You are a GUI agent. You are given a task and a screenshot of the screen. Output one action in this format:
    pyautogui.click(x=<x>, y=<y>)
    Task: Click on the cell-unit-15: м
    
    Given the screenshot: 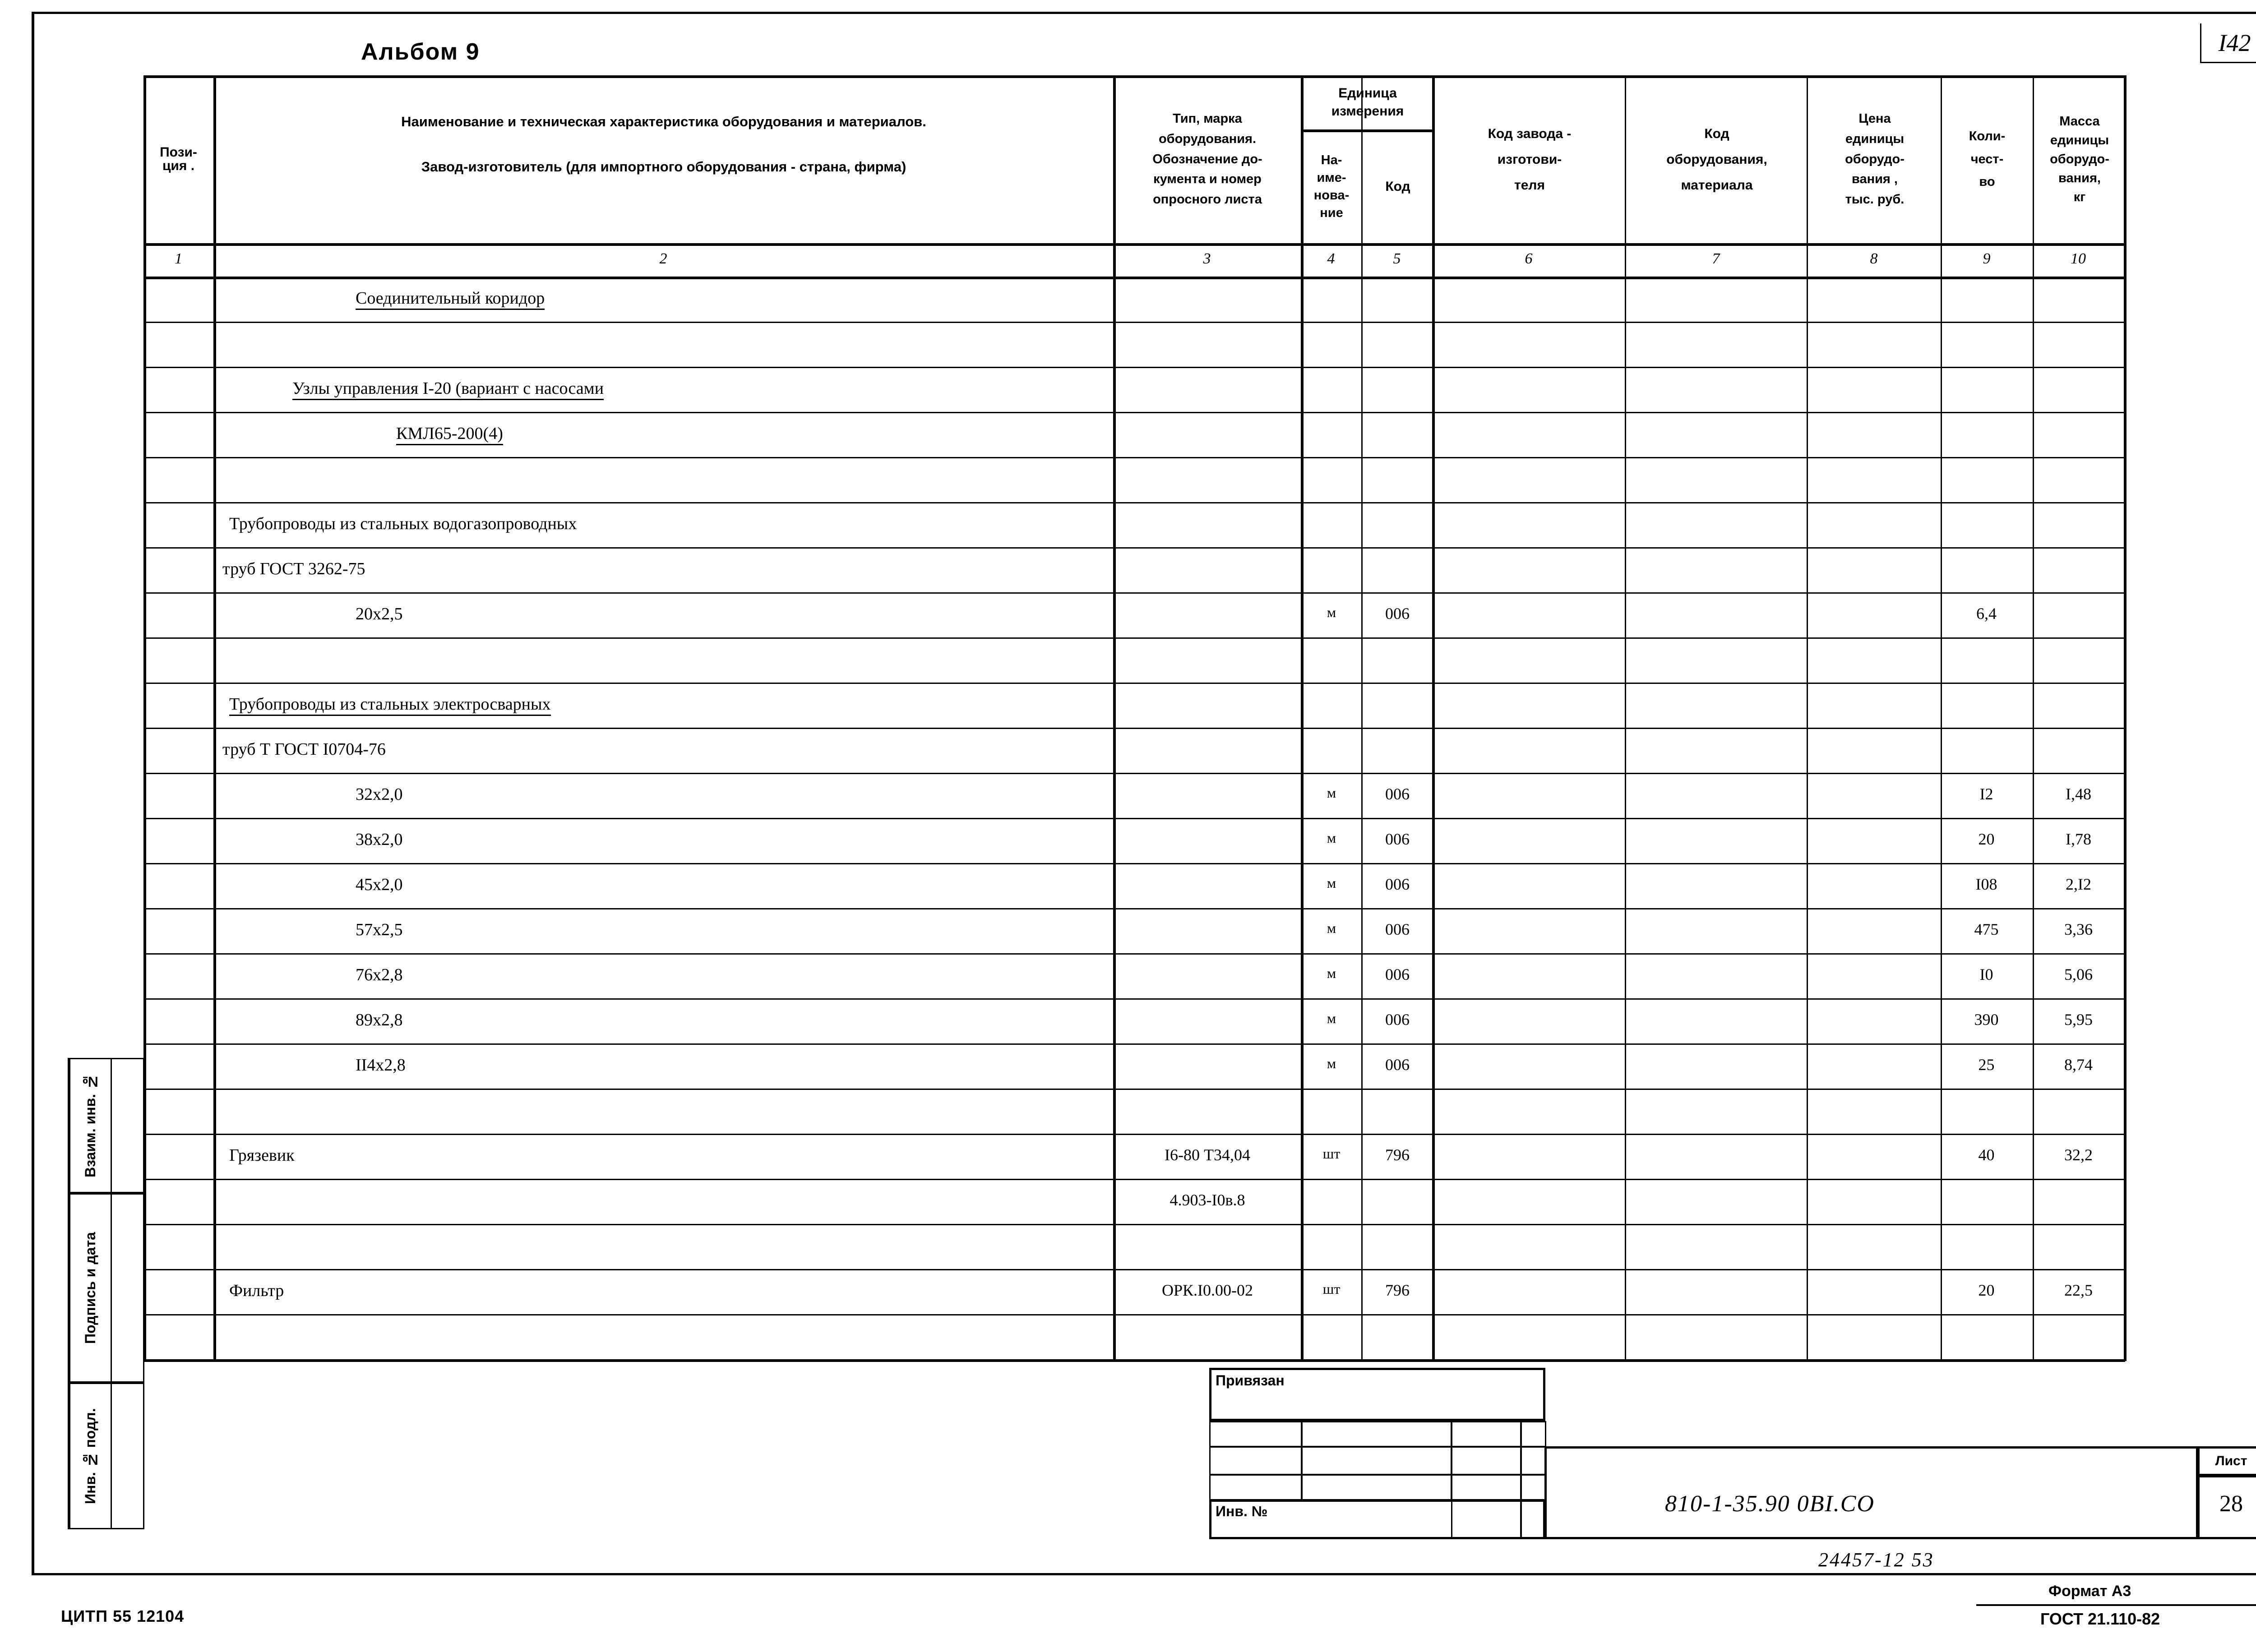 What is the action you would take?
    pyautogui.click(x=1331, y=973)
    